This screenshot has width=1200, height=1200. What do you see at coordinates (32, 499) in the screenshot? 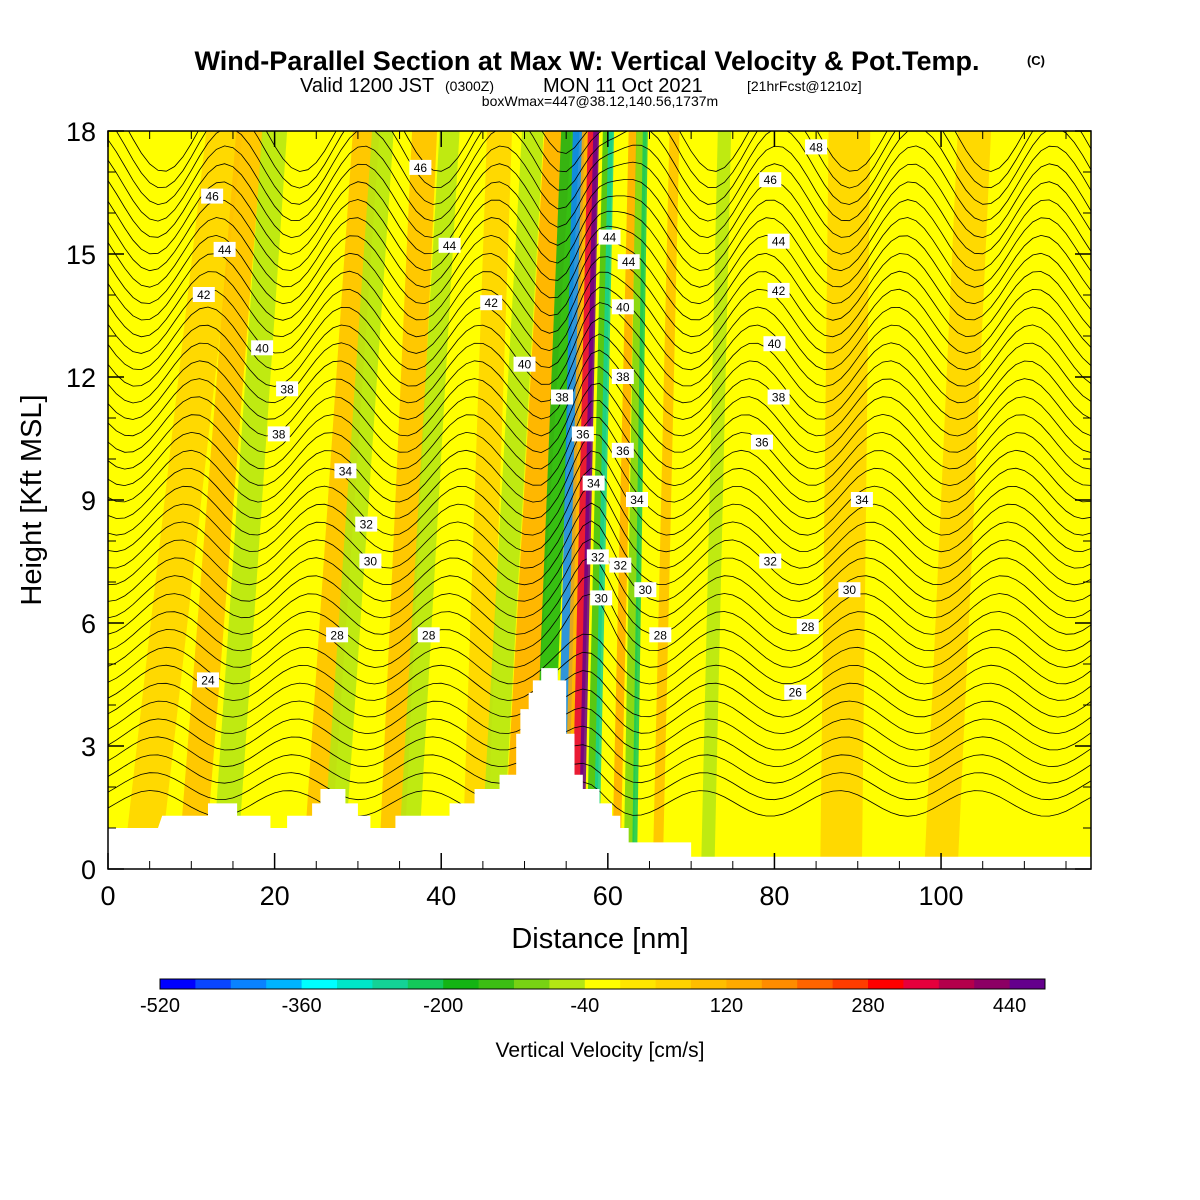
I see `y-axis-label: Height [Kft MSL]` at bounding box center [32, 499].